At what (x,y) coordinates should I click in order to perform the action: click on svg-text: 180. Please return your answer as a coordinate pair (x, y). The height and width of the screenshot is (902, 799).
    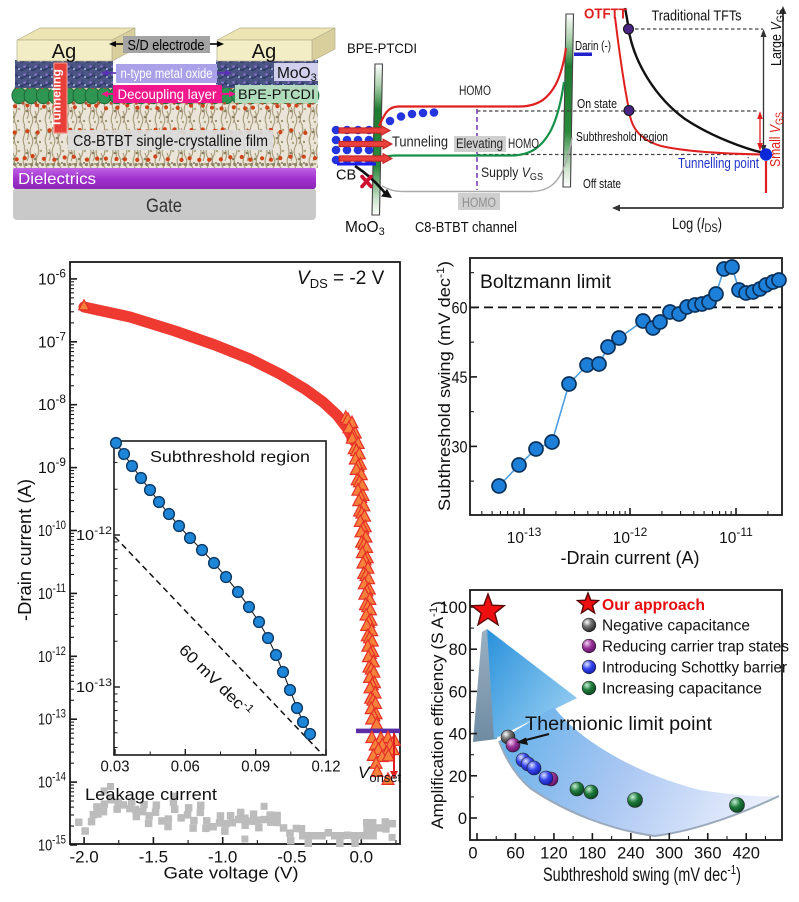
    Looking at the image, I should click on (593, 854).